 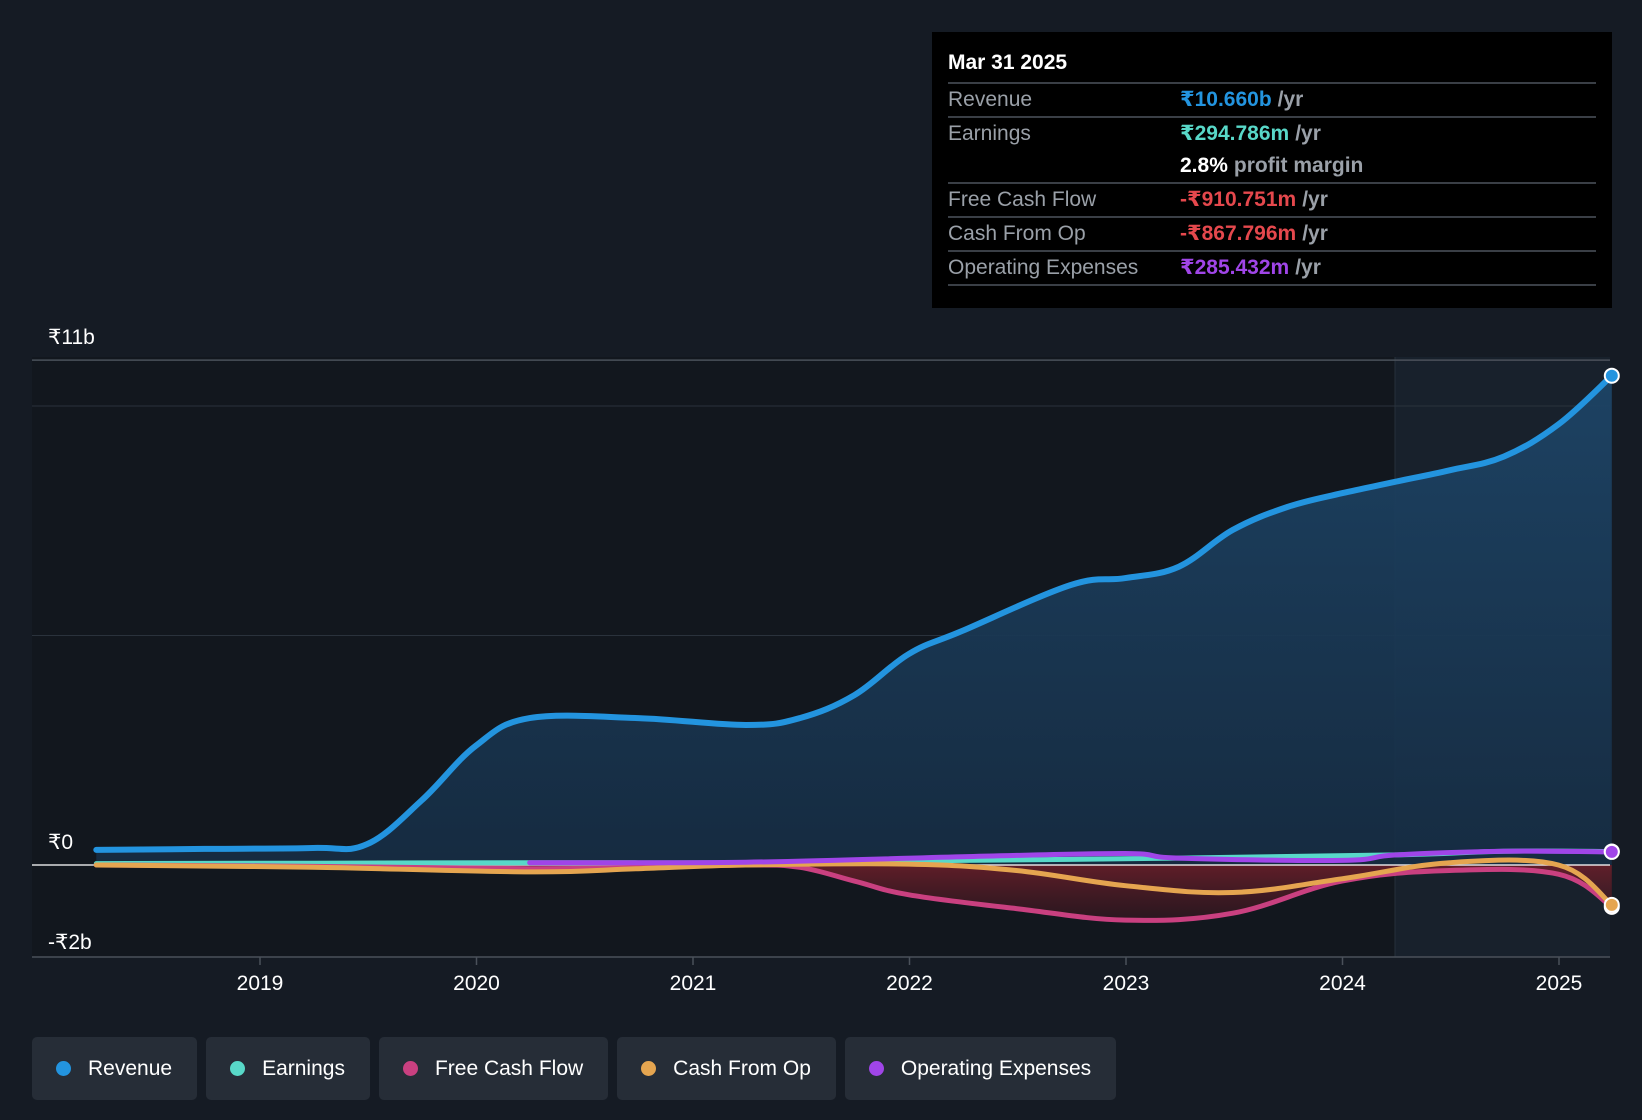 What do you see at coordinates (742, 1068) in the screenshot?
I see `legend-label: Cash From Op` at bounding box center [742, 1068].